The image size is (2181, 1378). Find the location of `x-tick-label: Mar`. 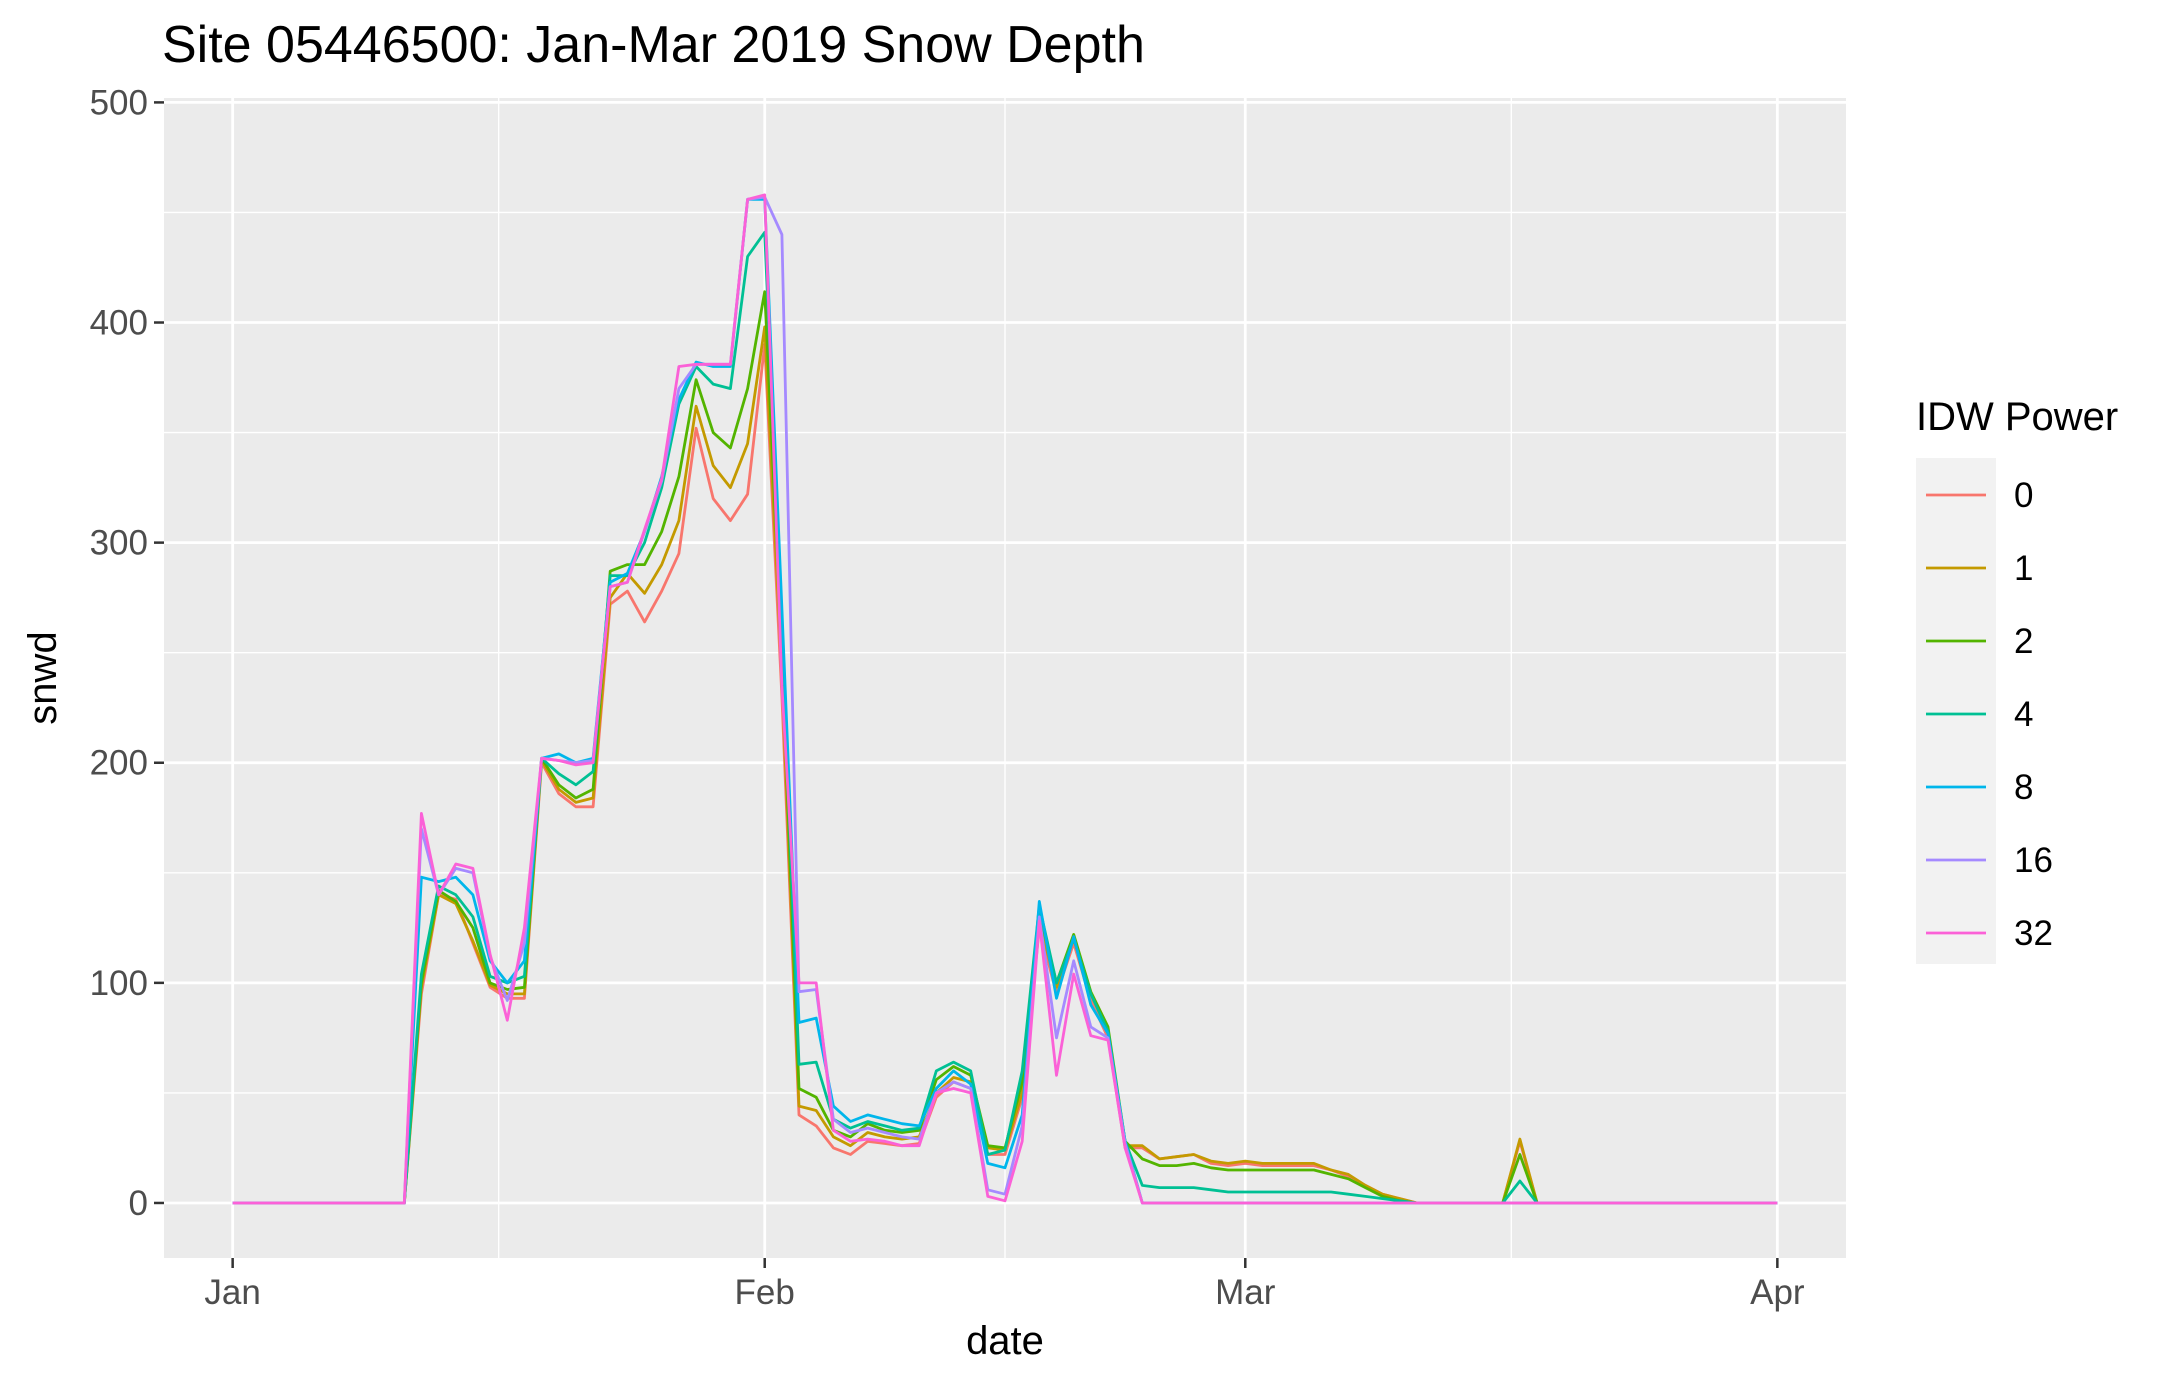

x-tick-label: Mar is located at coordinates (1245, 1292).